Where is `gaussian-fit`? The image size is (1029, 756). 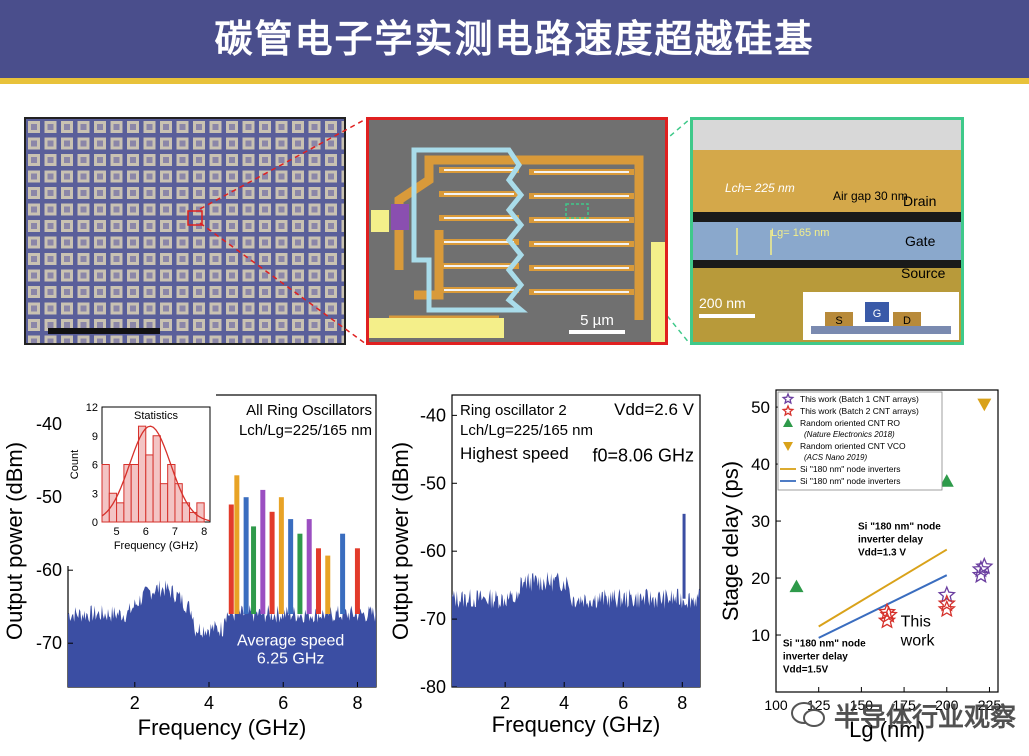 gaussian-fit is located at coordinates (156, 473).